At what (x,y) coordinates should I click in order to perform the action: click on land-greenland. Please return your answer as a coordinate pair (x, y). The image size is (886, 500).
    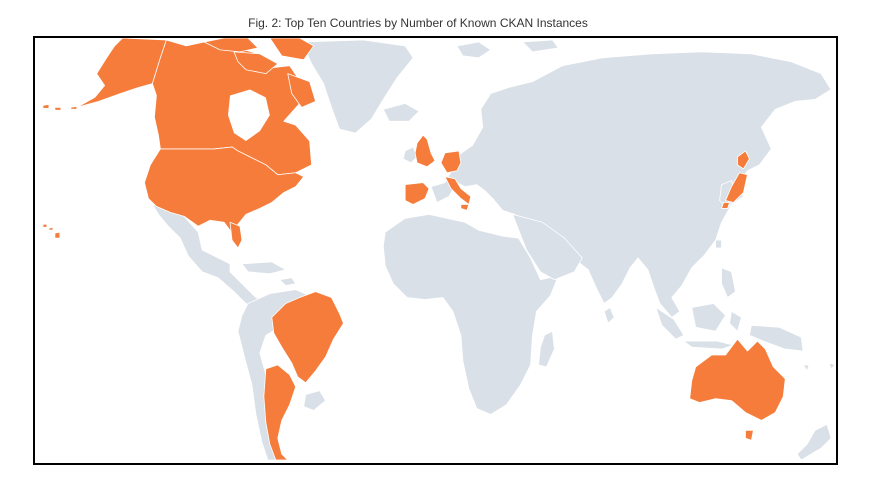
    Looking at the image, I should click on (357, 86).